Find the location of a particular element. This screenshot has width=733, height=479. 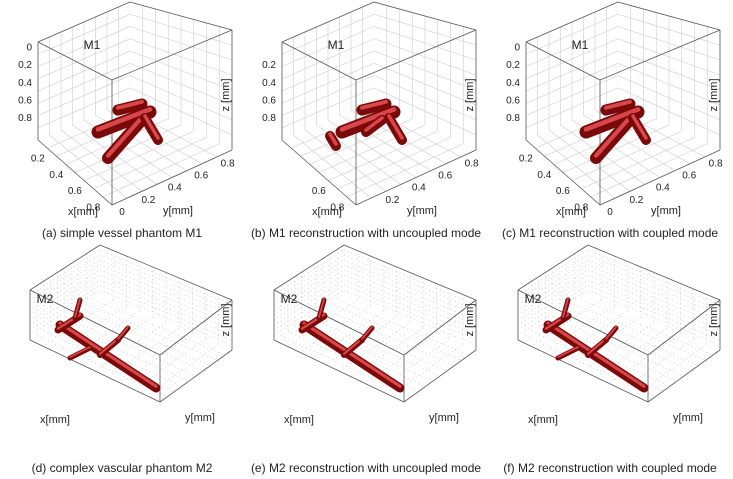

y-tick-label: 0 is located at coordinates (610, 212).